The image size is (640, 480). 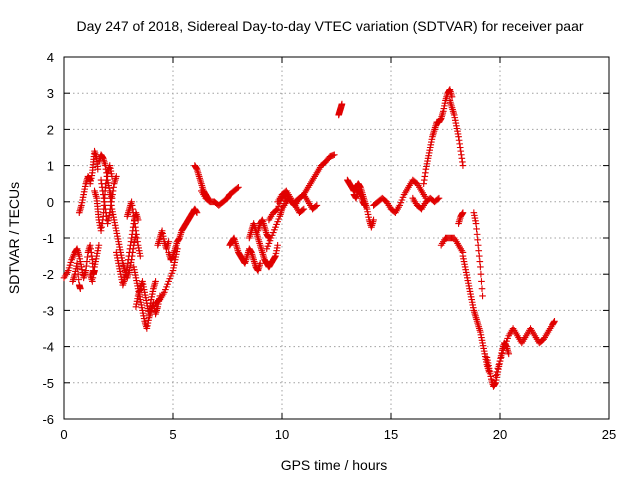 What do you see at coordinates (282, 434) in the screenshot?
I see `x-tick-label: 10` at bounding box center [282, 434].